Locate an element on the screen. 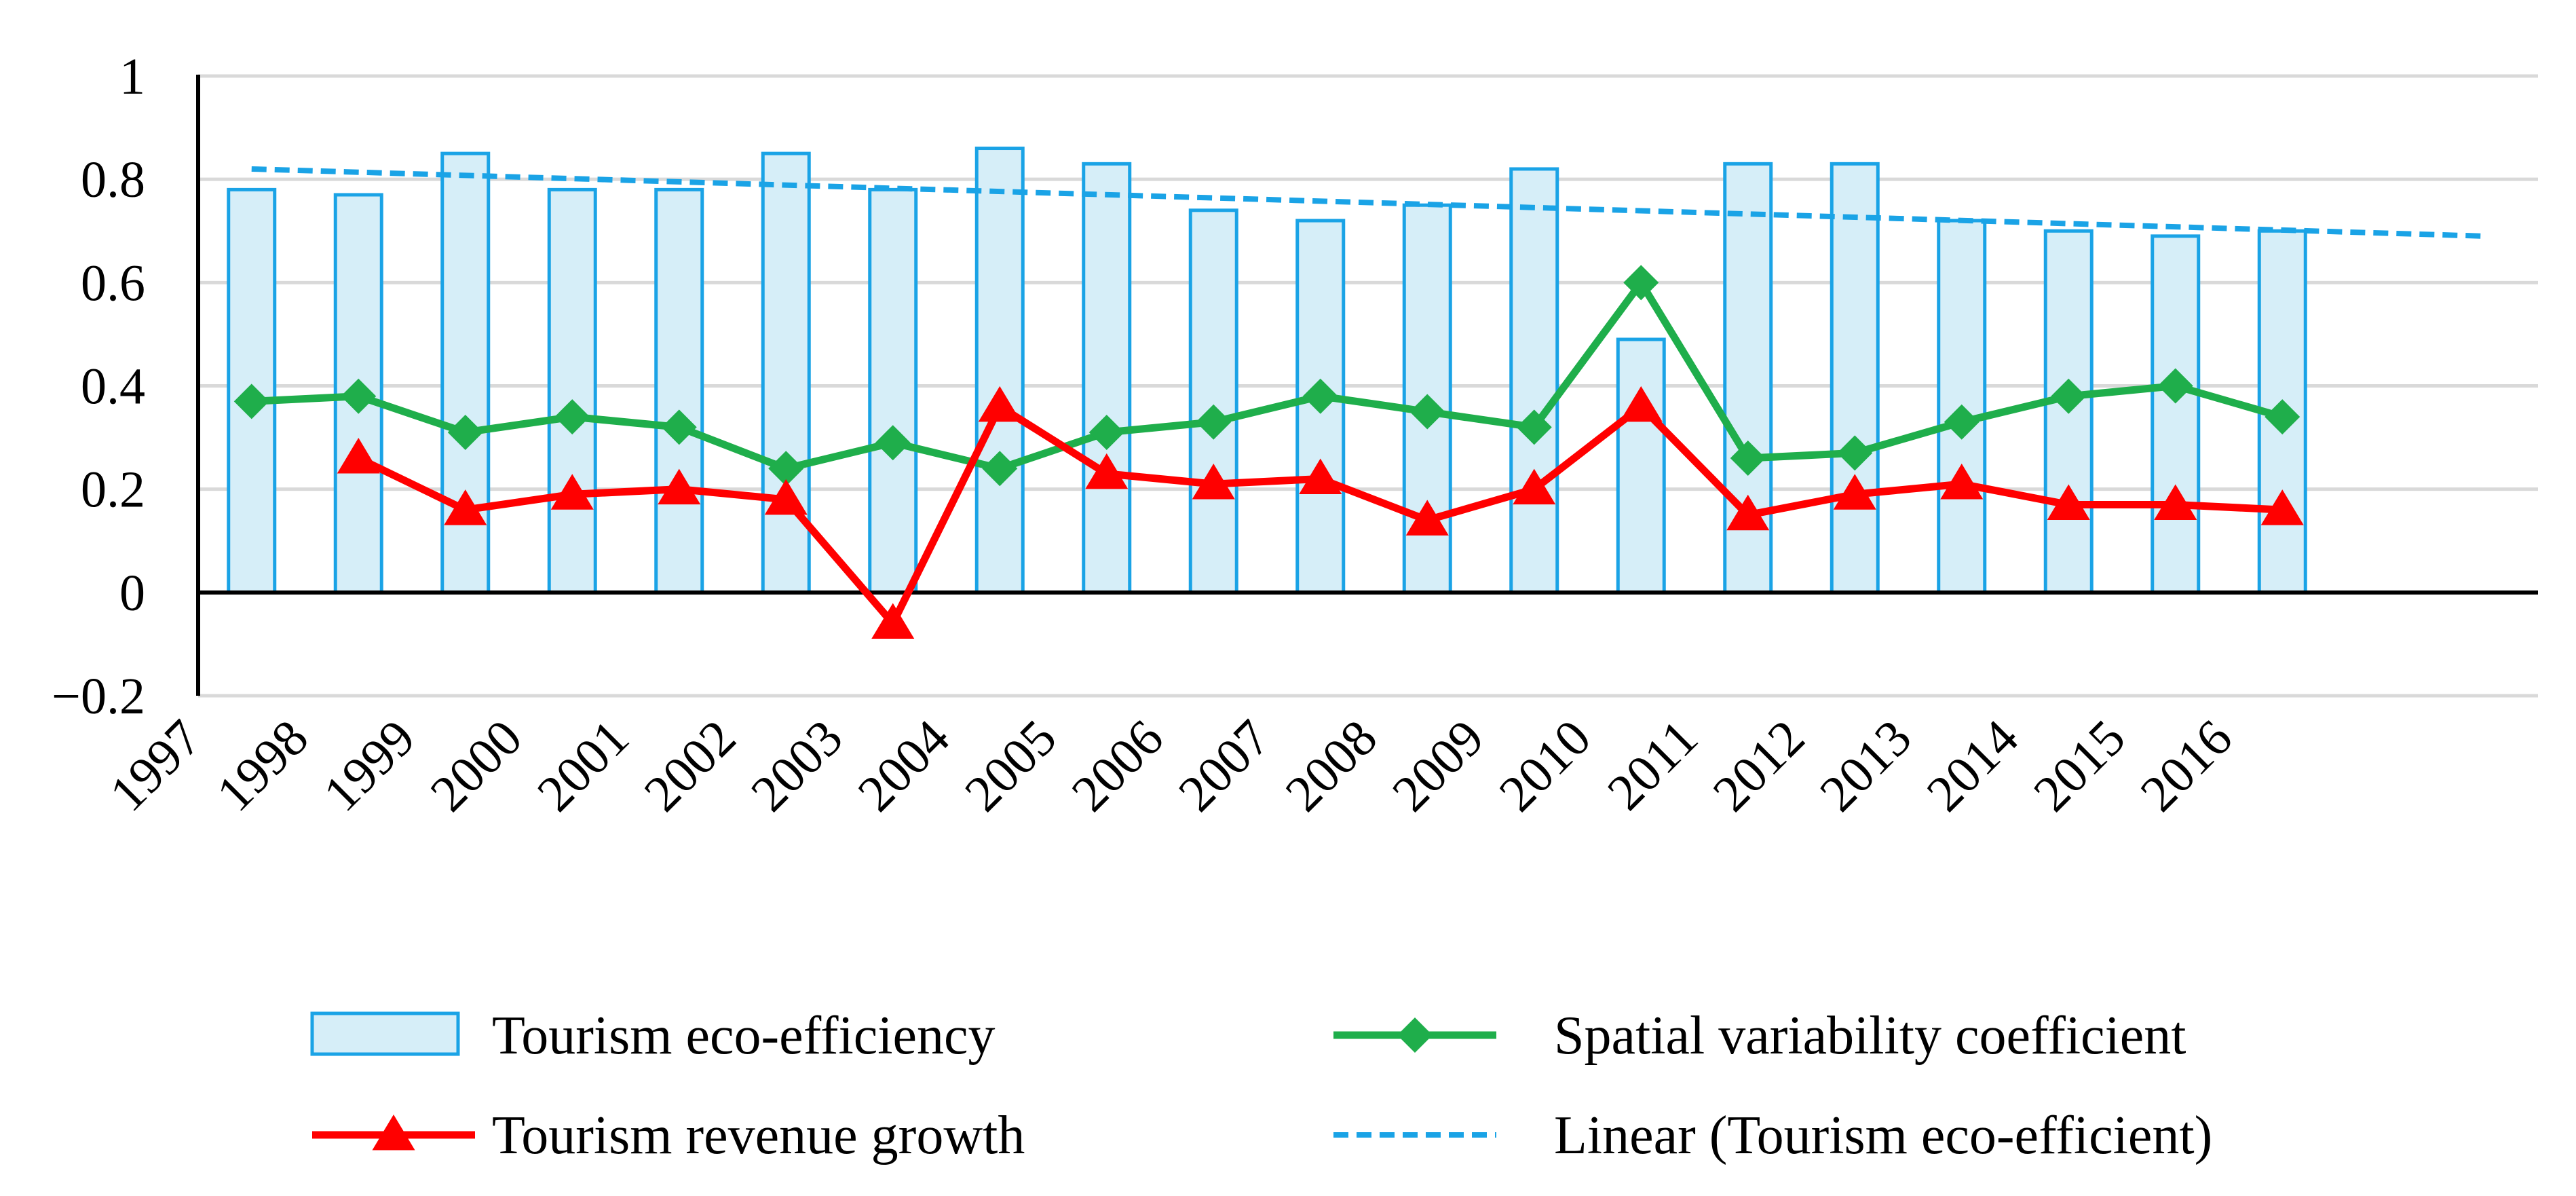  trendline-linear is located at coordinates (1367, 203).